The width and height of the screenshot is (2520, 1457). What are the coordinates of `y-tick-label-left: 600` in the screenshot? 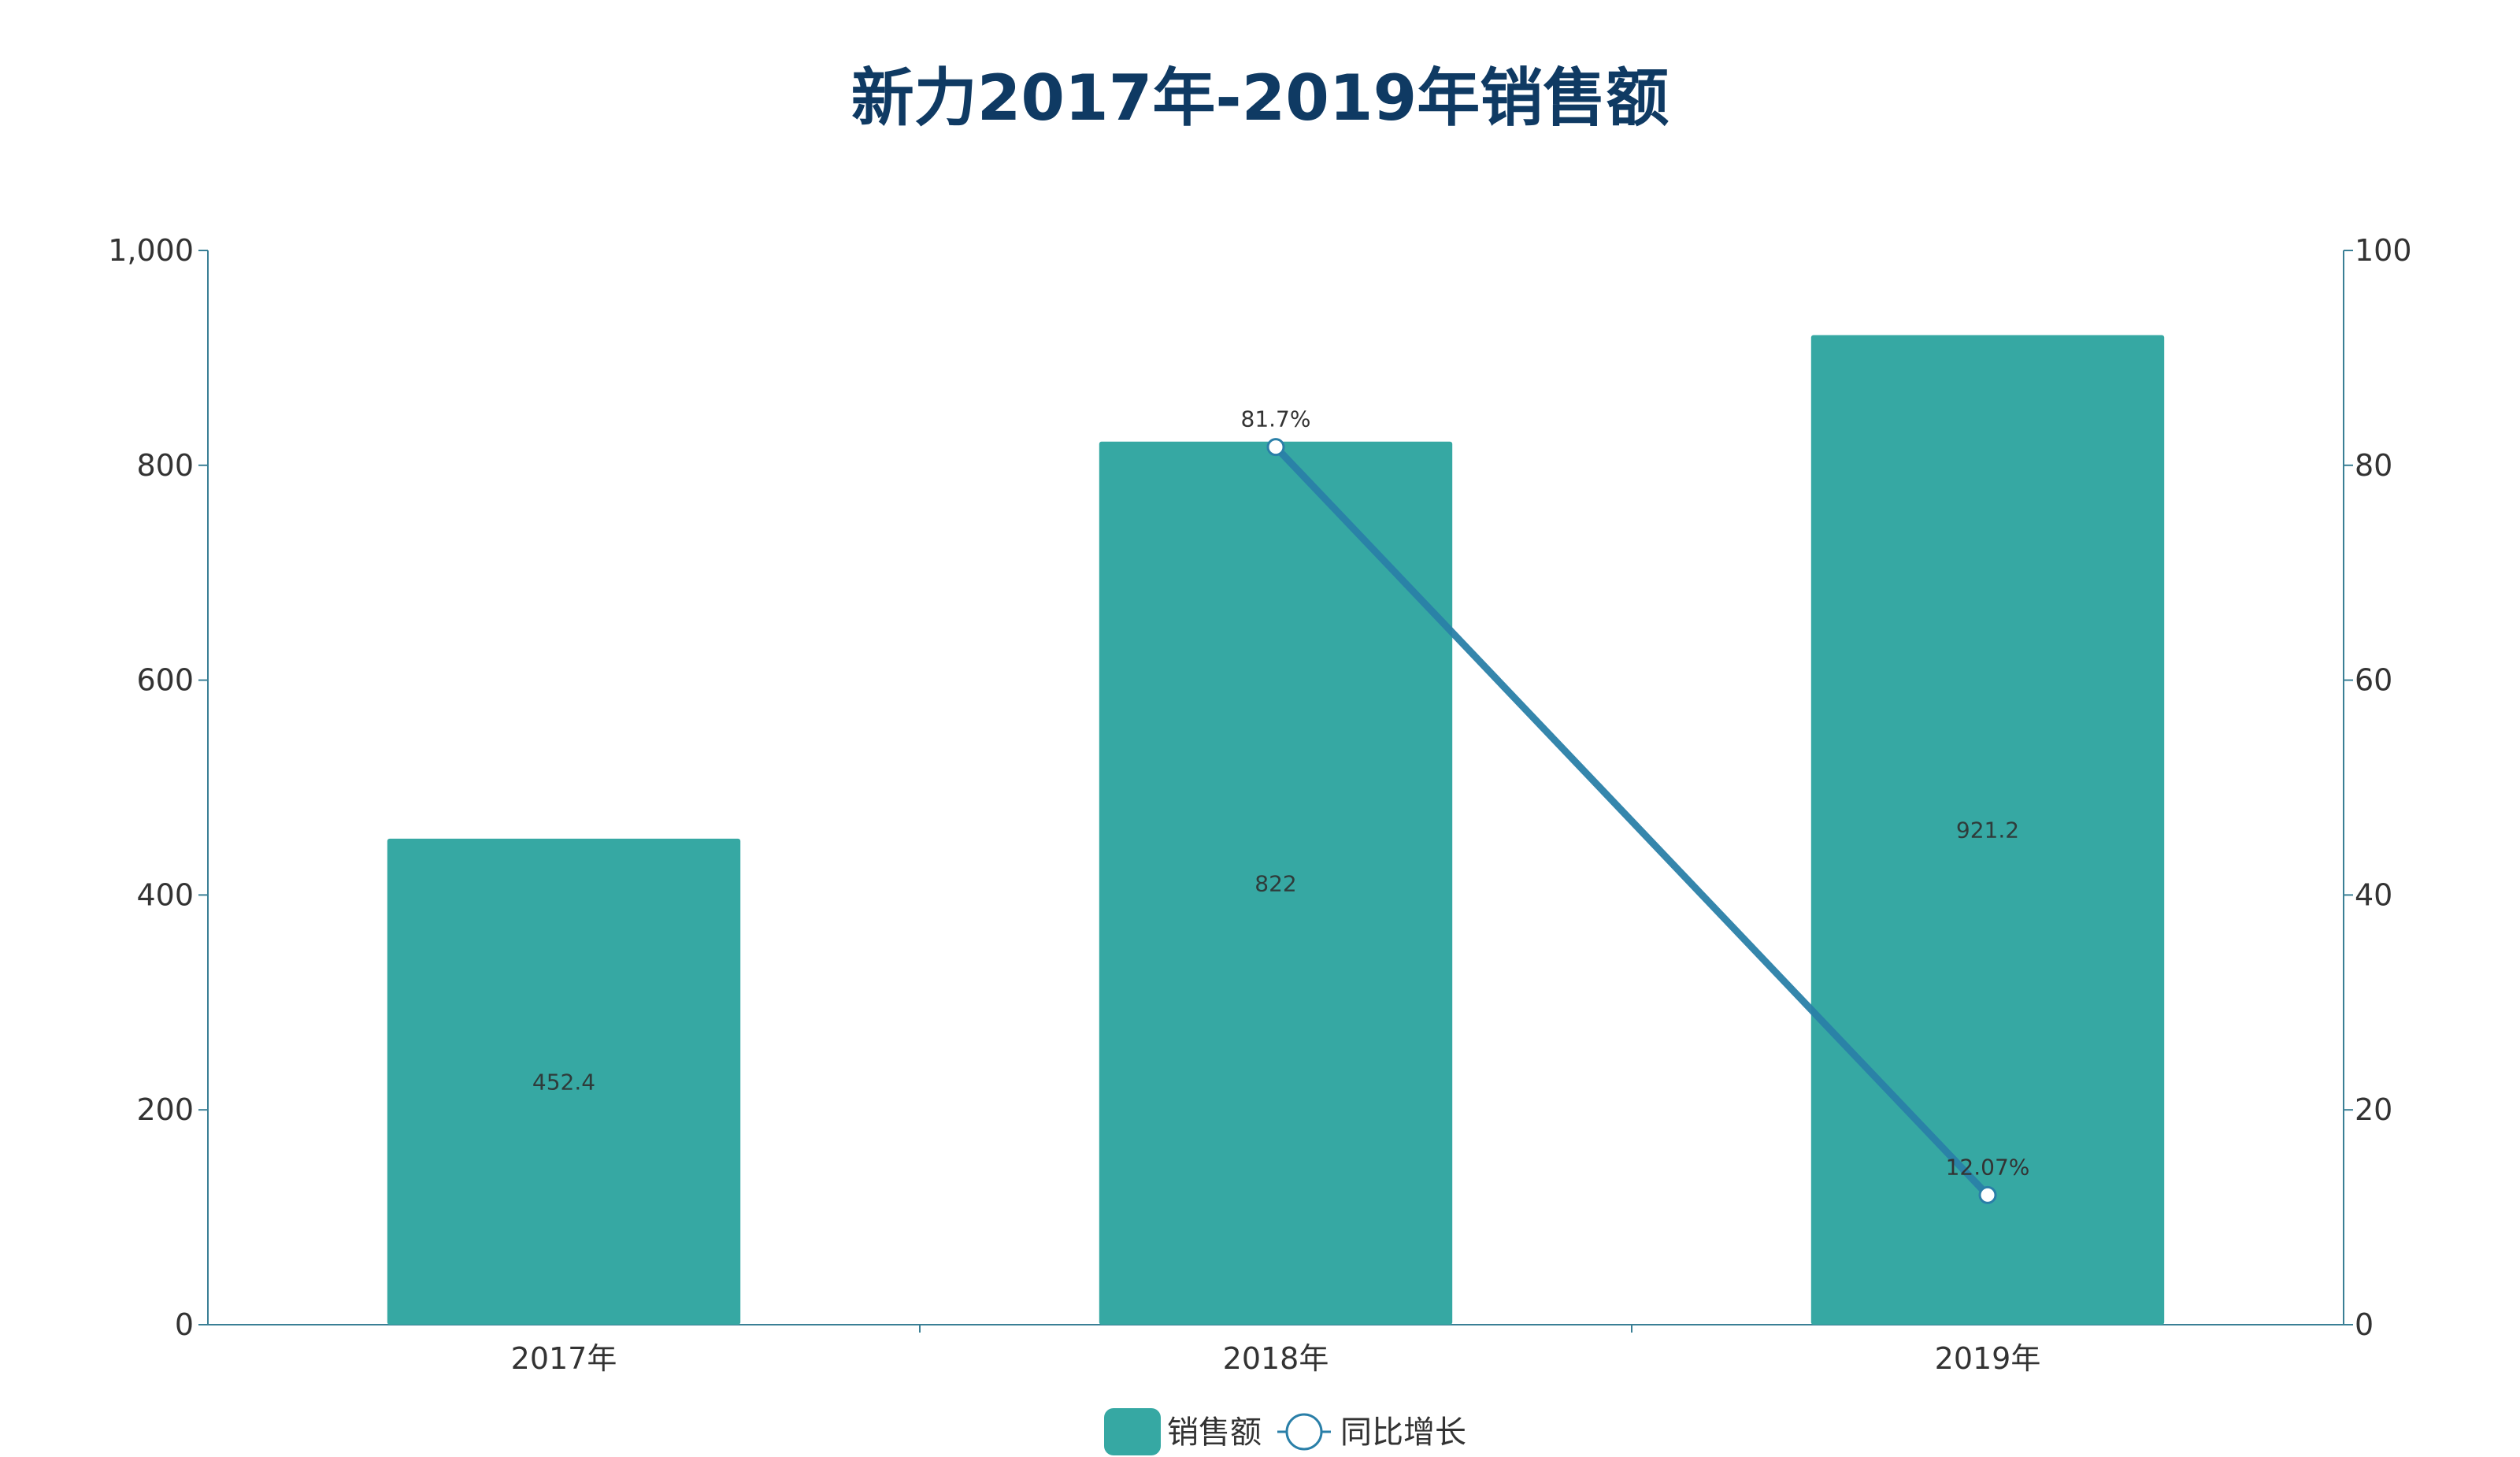 It's located at (165, 680).